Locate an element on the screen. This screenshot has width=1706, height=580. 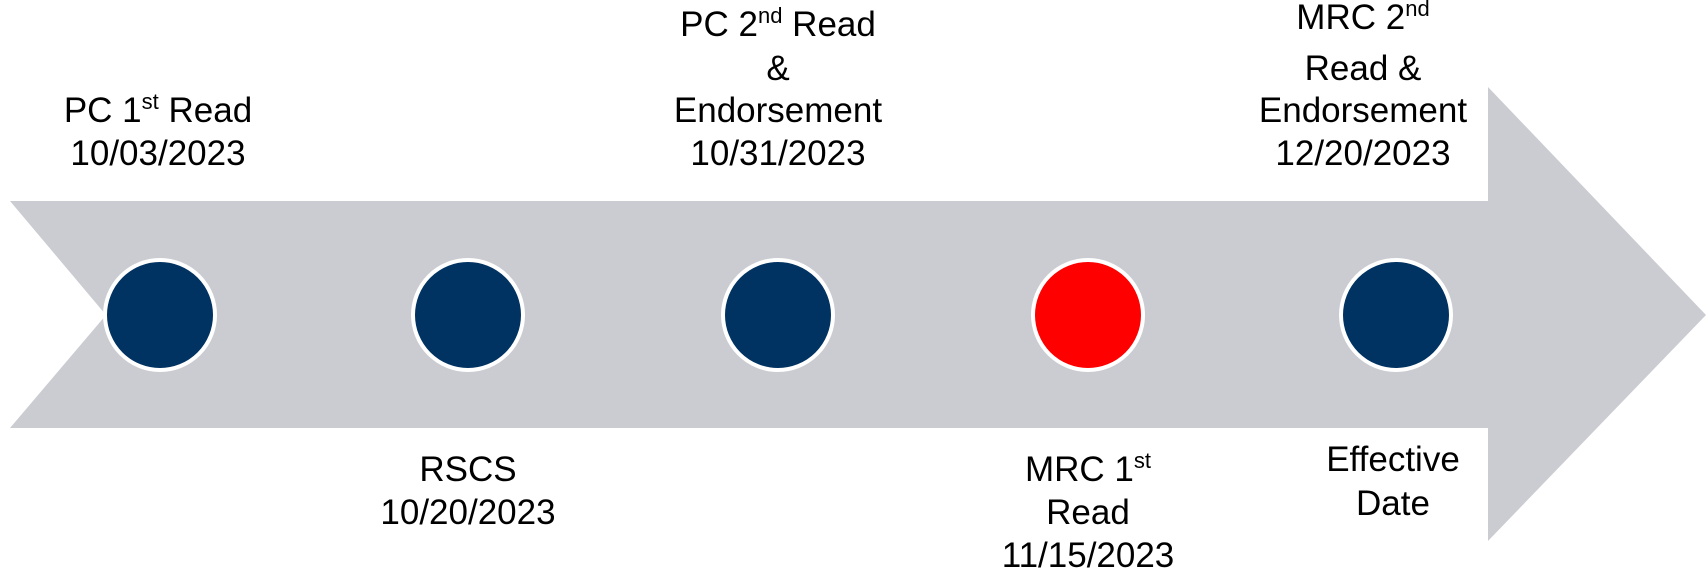
label-text: PC 1 is located at coordinates (103, 110).